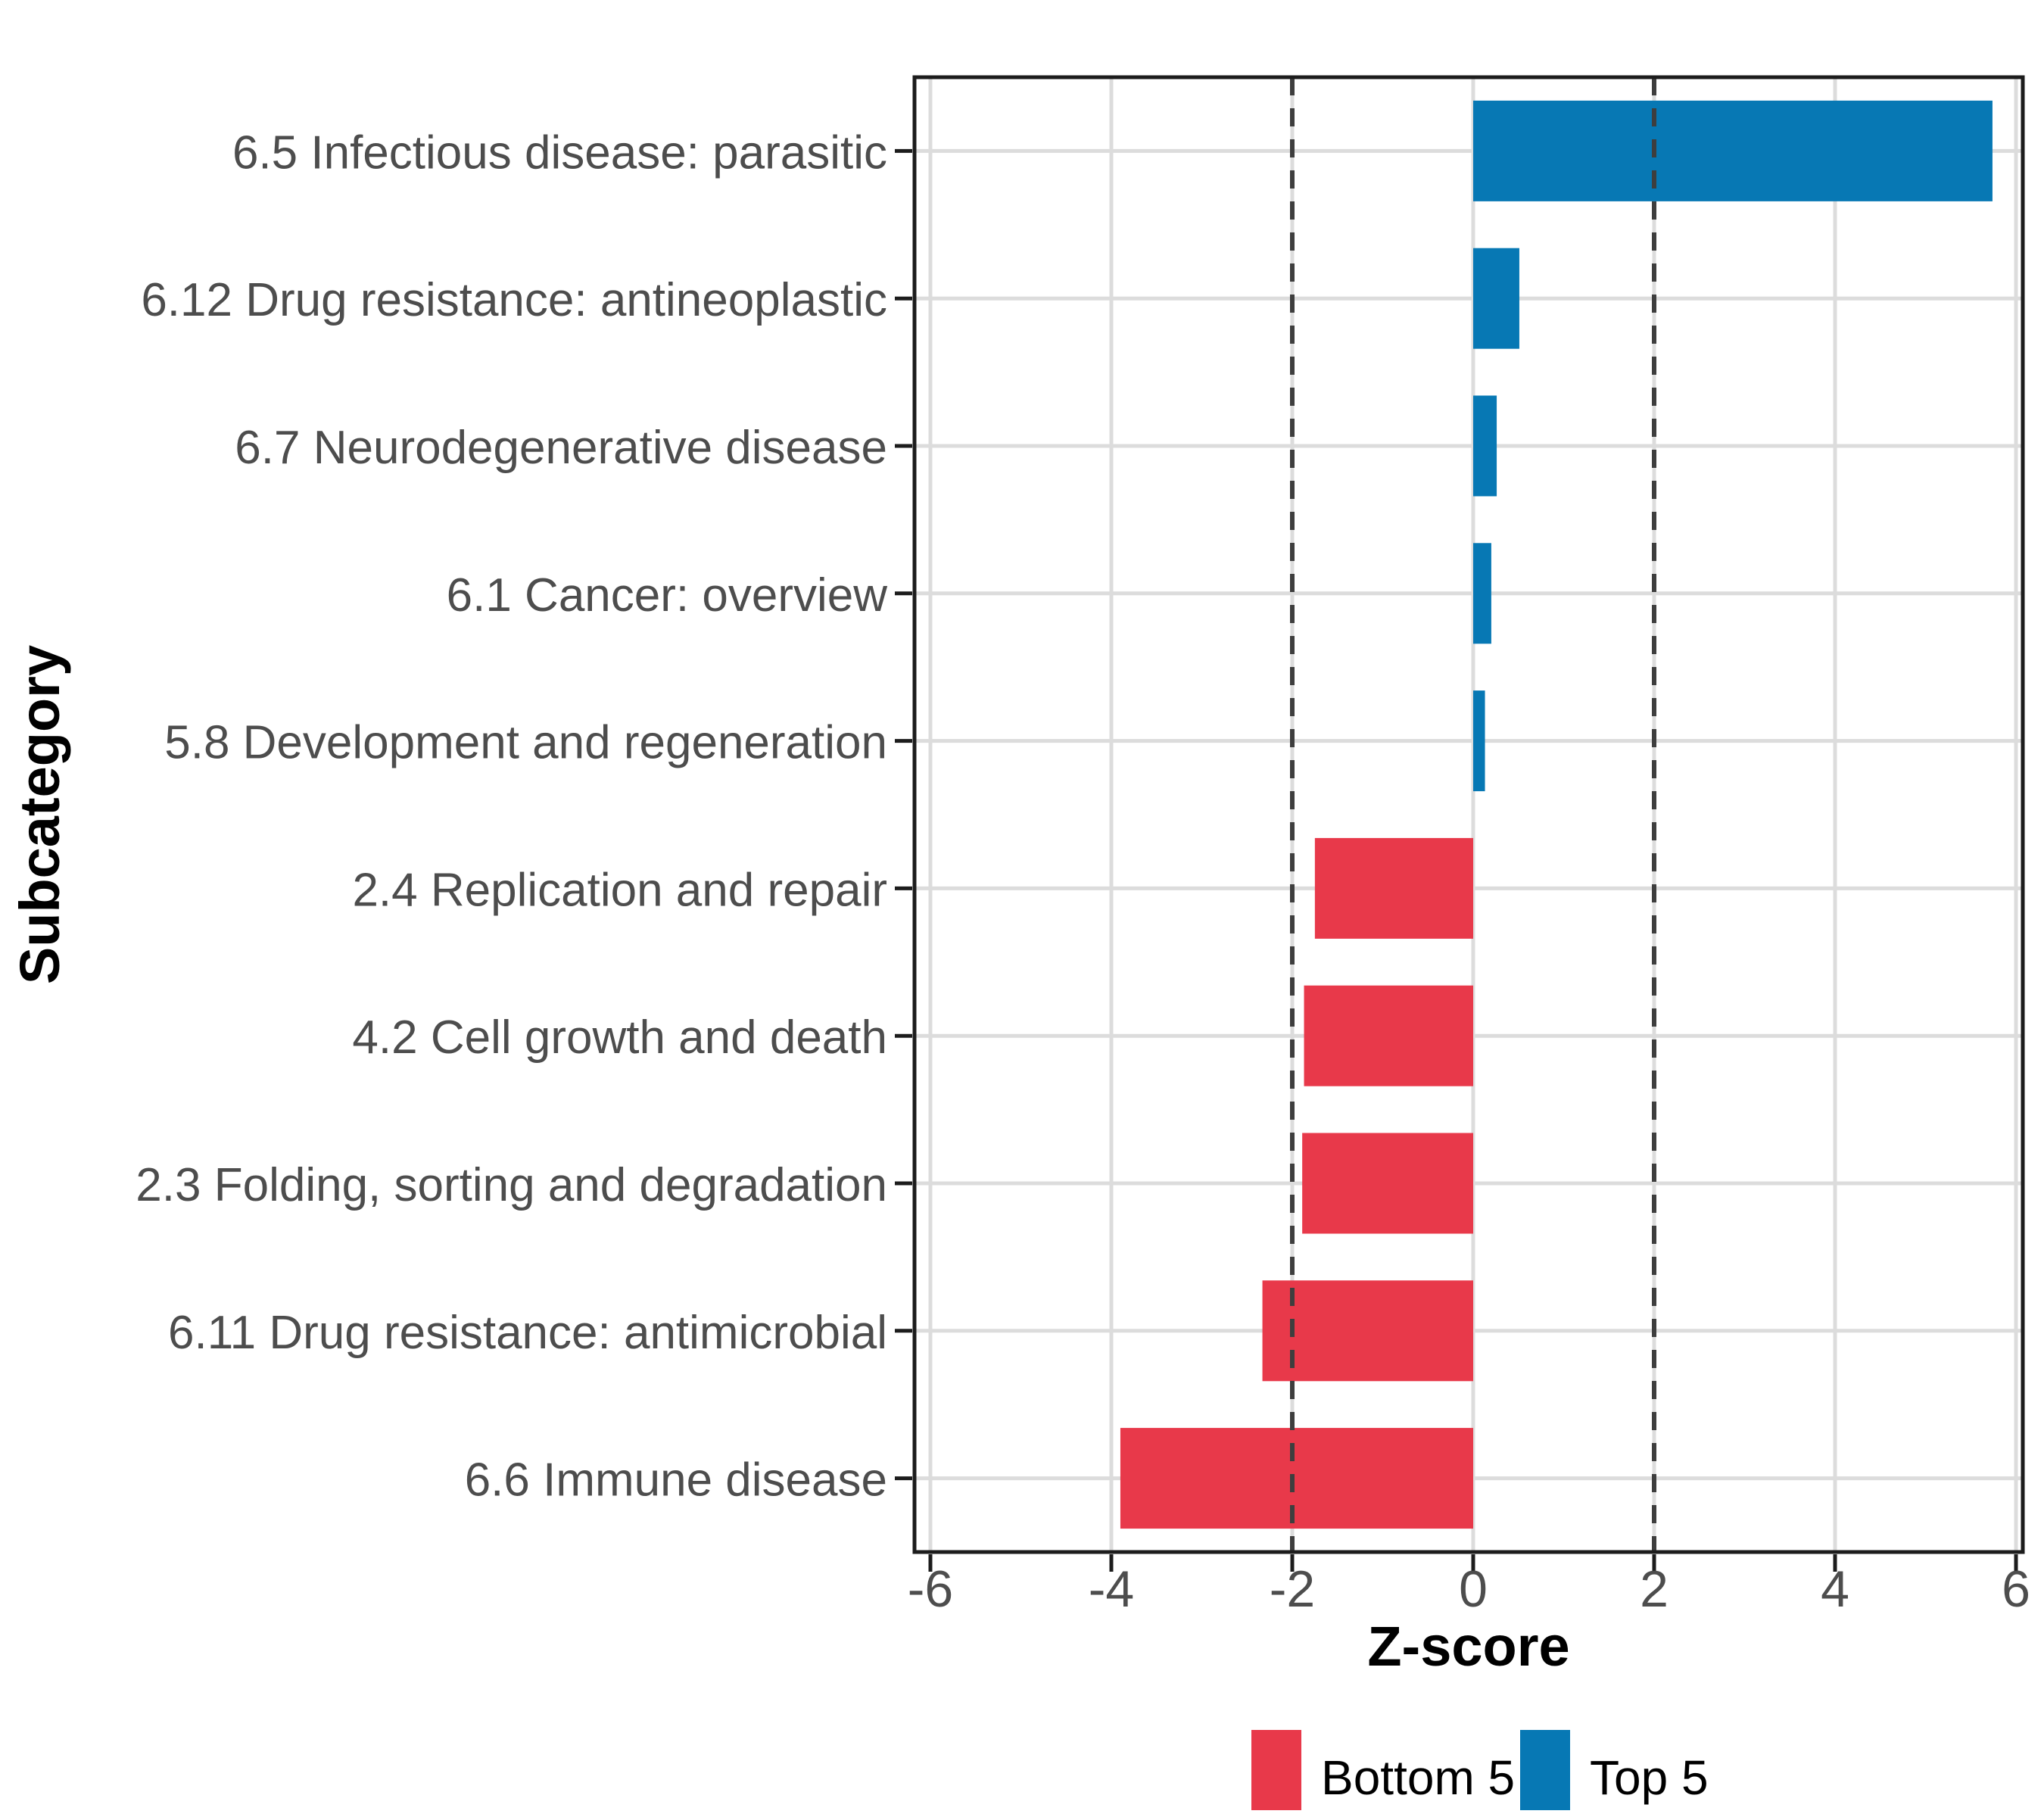 The image size is (2044, 1817). What do you see at coordinates (511, 1185) in the screenshot?
I see `category-label-row8: 2.3 Folding, sorting and degradation` at bounding box center [511, 1185].